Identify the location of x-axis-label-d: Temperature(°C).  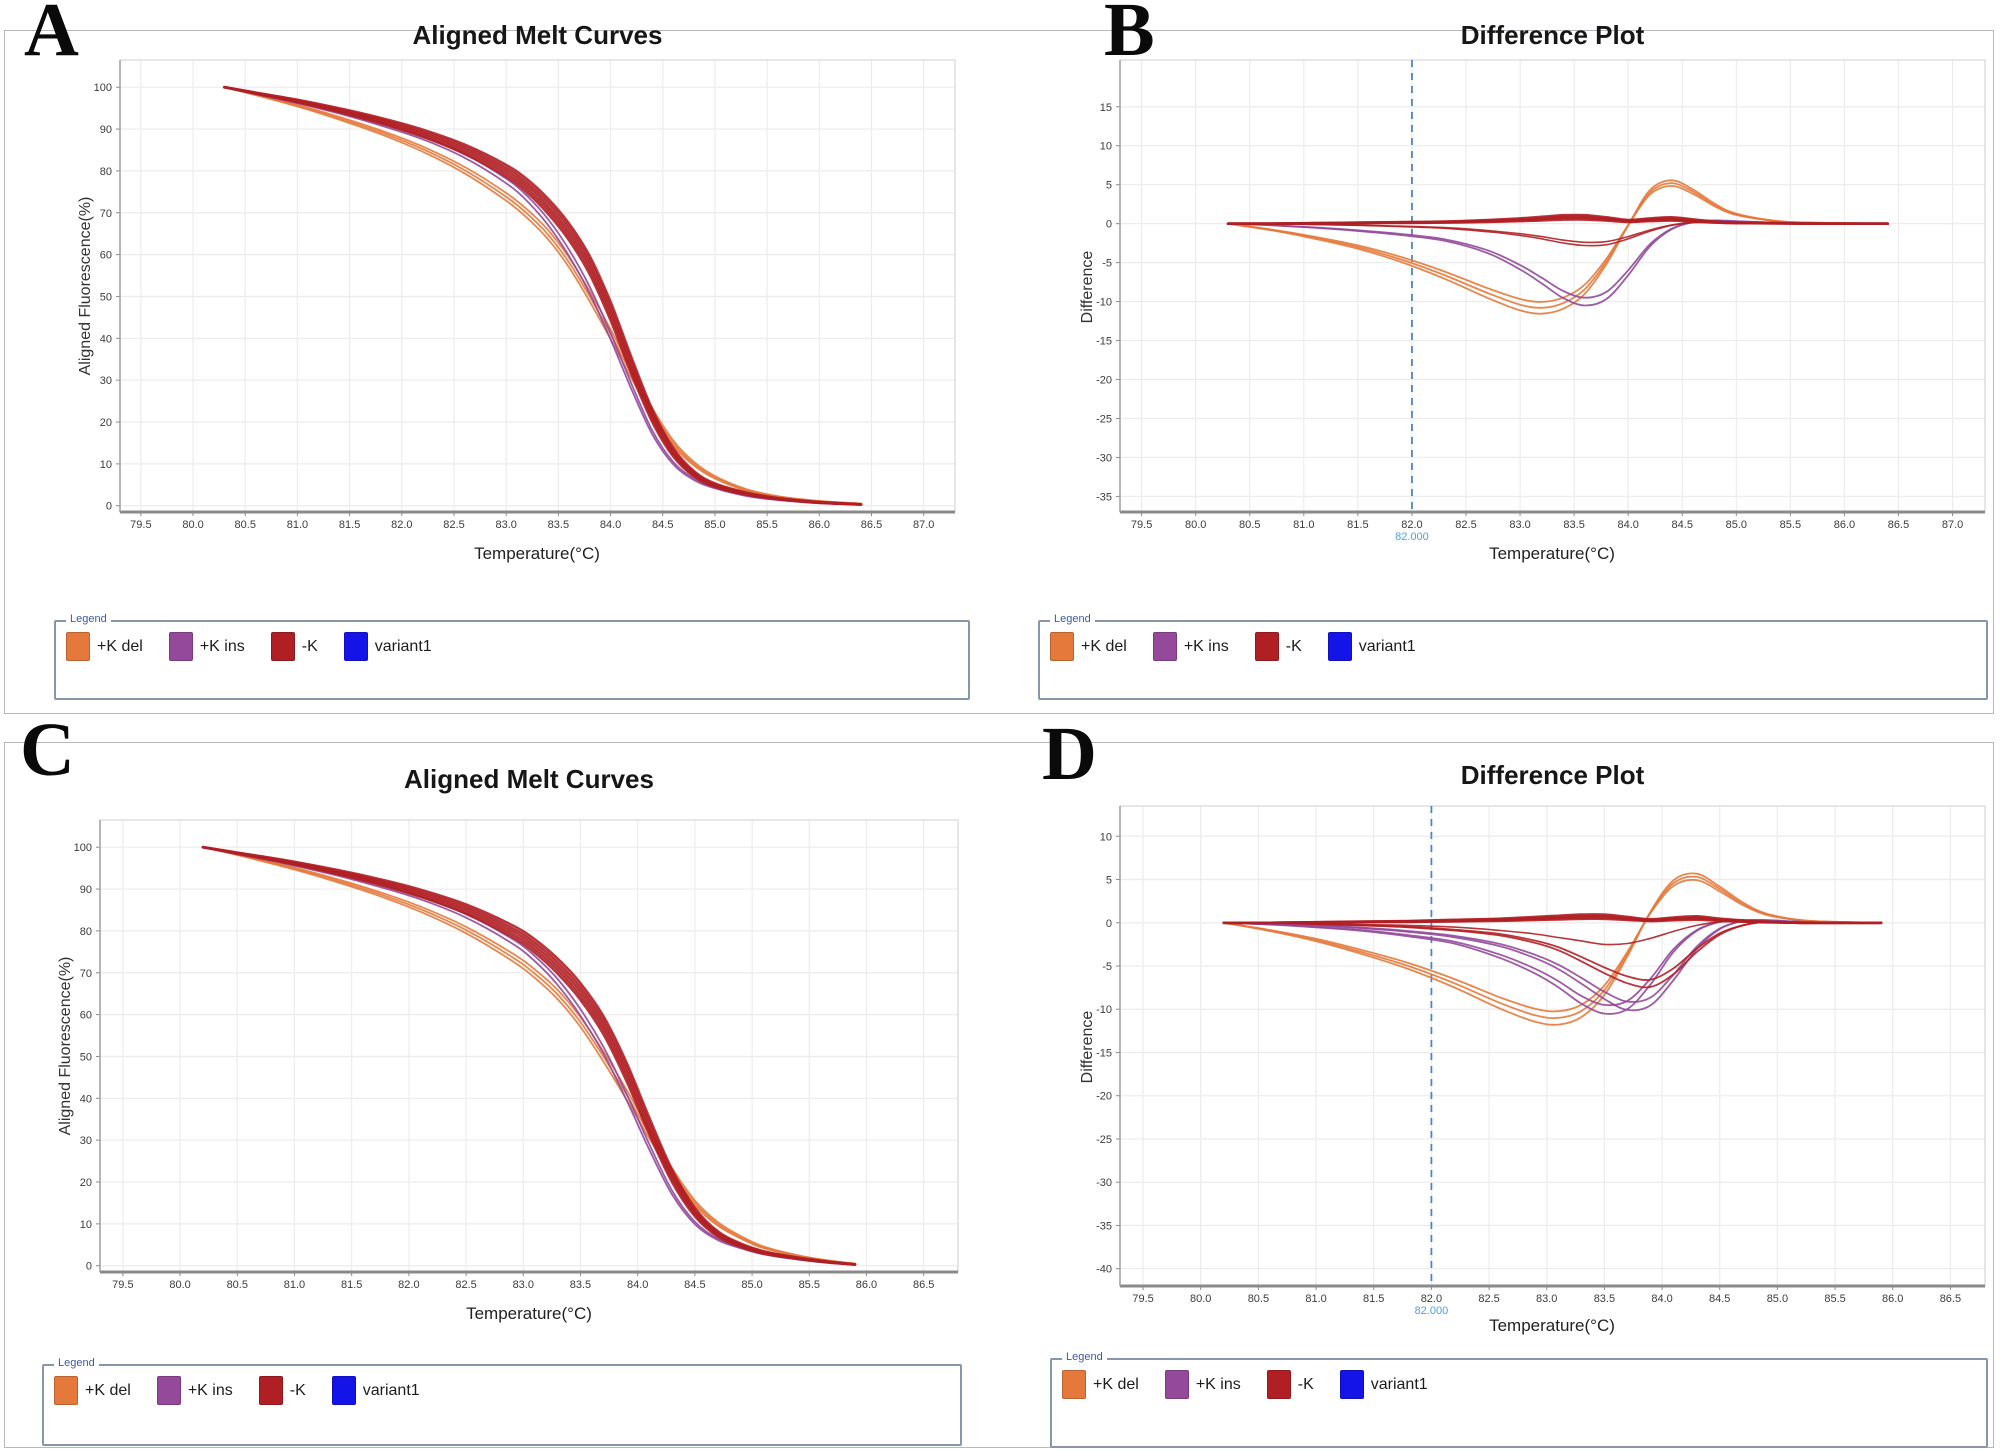
(1552, 1325).